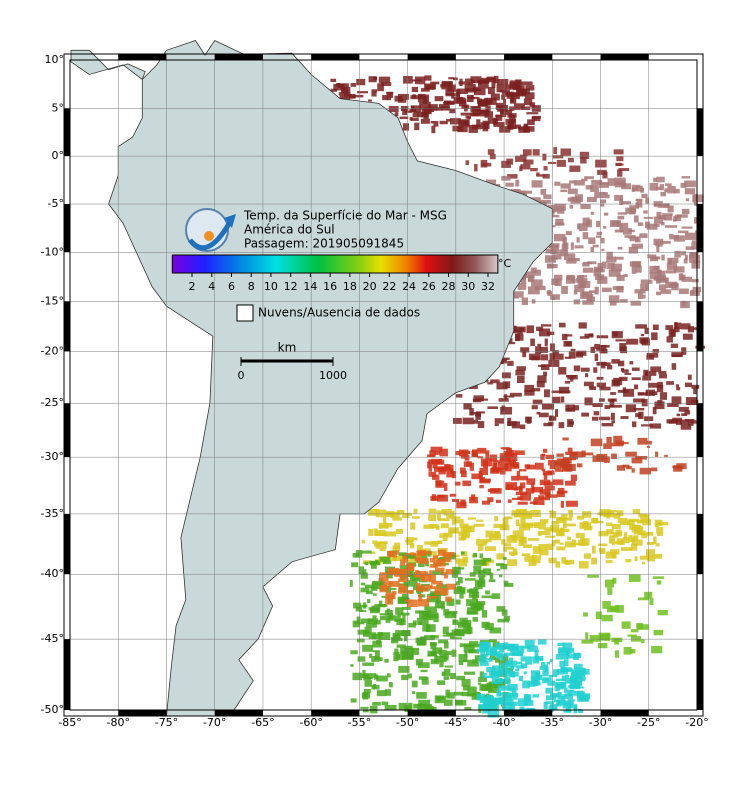  I want to click on frame-segment, so click(67, 326).